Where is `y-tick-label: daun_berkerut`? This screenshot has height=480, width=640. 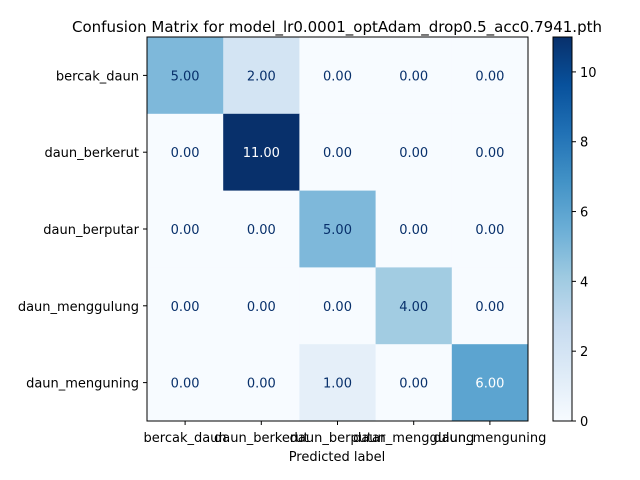 y-tick-label: daun_berkerut is located at coordinates (91, 153).